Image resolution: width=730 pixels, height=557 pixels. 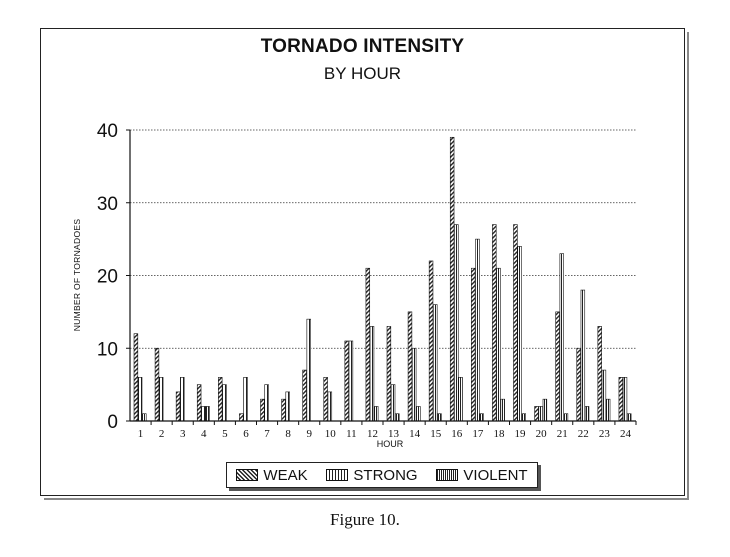 What do you see at coordinates (77, 275) in the screenshot?
I see `y-axis-label: NUMBER OF TORNADOES` at bounding box center [77, 275].